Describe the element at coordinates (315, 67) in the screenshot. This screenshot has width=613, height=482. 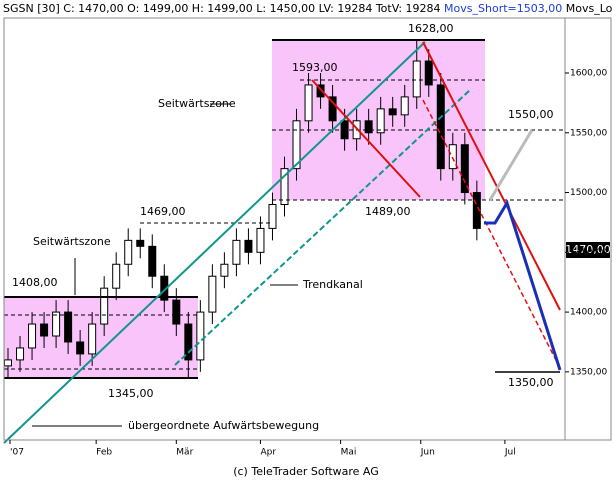
I see `annotation: 1593,00` at that location.